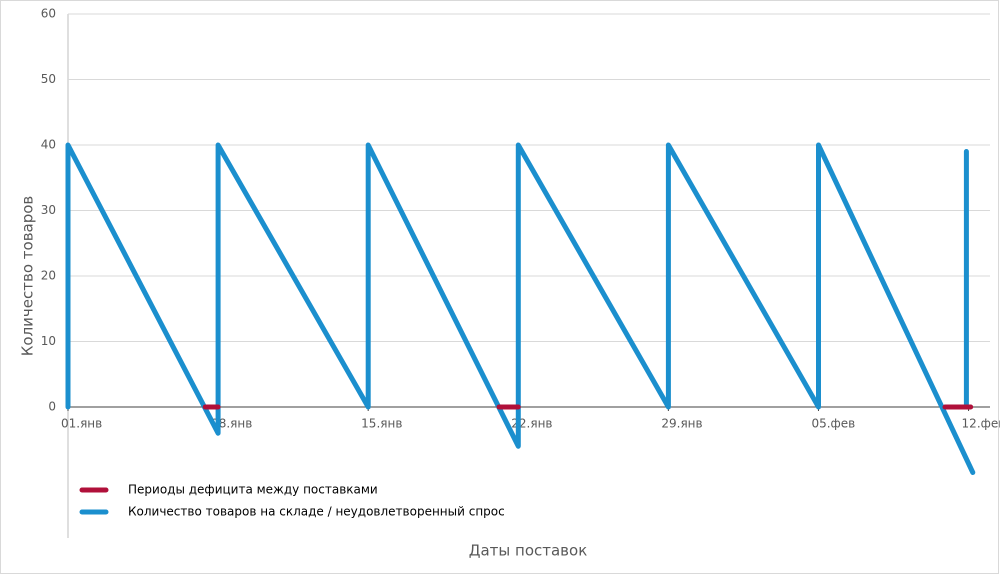 The height and width of the screenshot is (575, 1000). Describe the element at coordinates (253, 490) in the screenshot. I see `legend-label: Периоды дефицита между поставками` at that location.